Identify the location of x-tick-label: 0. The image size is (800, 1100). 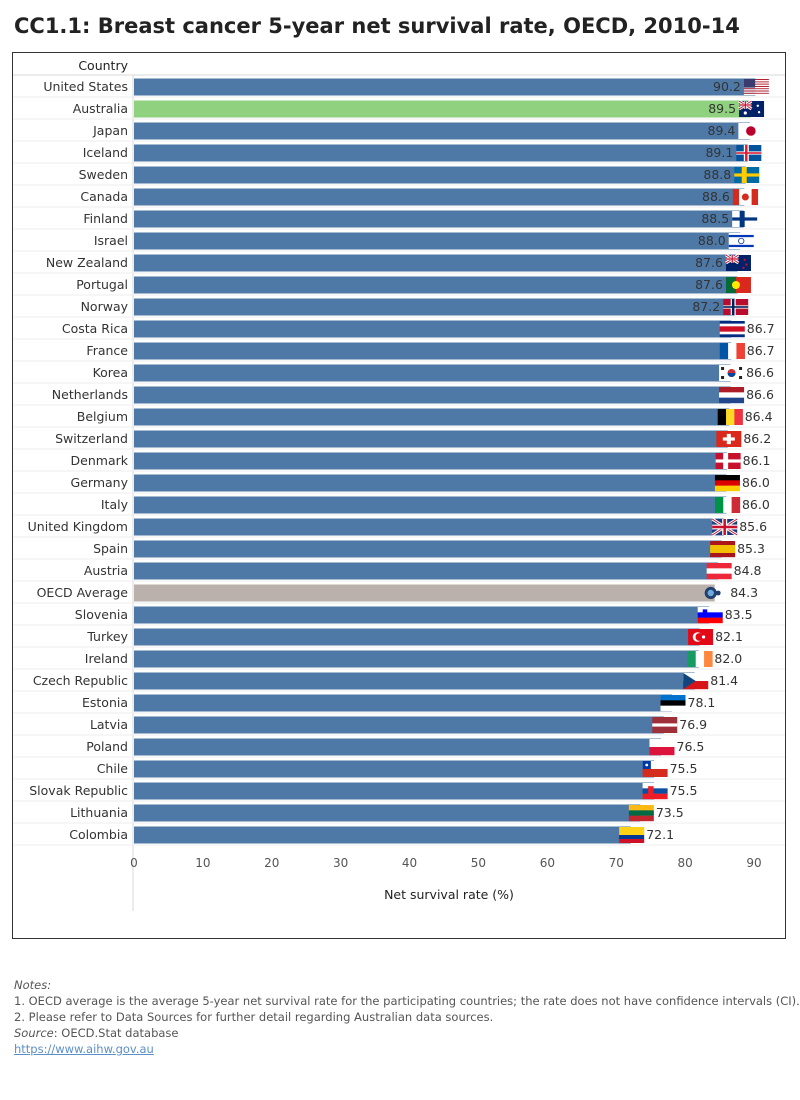
(134, 863).